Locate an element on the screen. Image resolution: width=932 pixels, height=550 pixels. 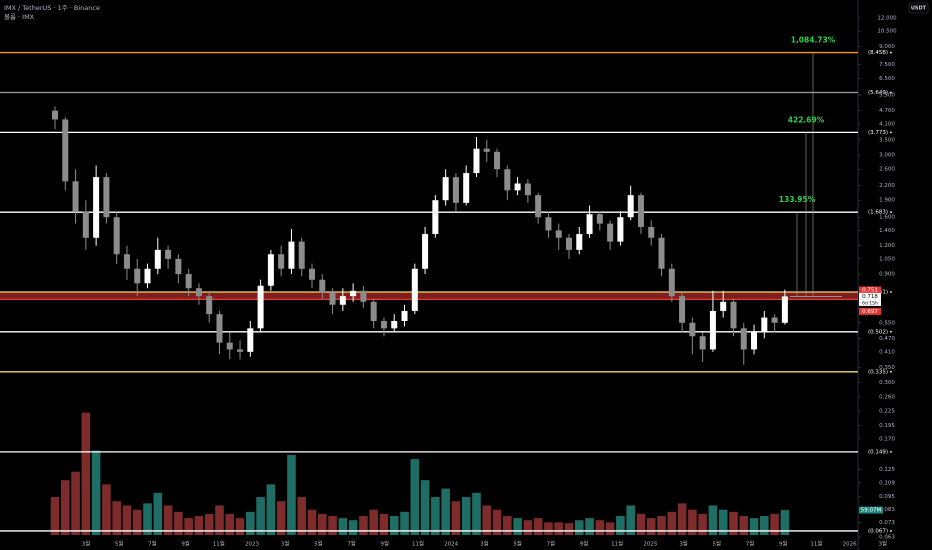
currency: USDT is located at coordinates (919, 9).